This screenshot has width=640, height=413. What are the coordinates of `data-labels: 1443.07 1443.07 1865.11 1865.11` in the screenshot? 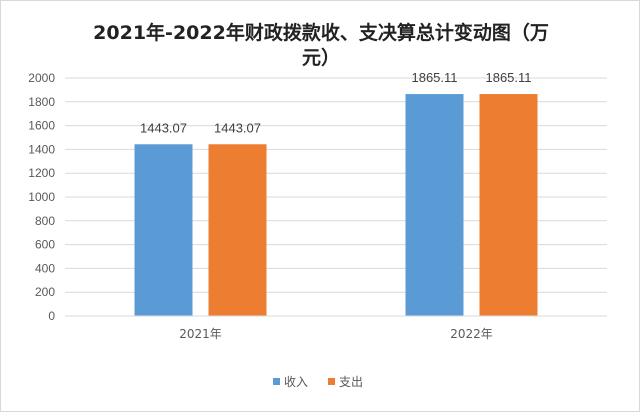 It's located at (336, 102).